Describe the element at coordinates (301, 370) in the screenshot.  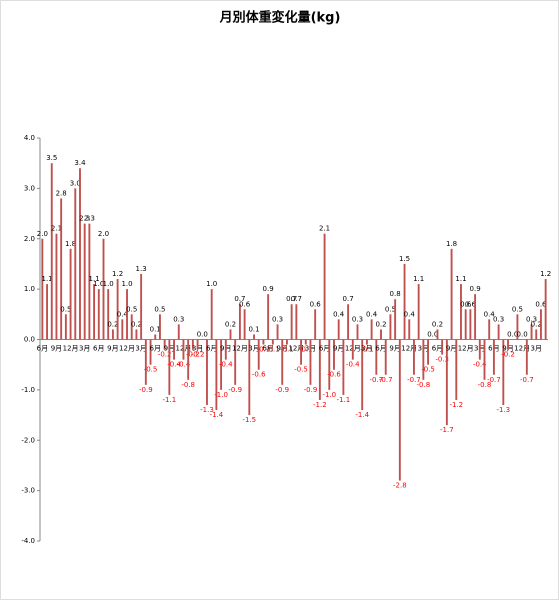
I see `value-label: -0.5` at that location.